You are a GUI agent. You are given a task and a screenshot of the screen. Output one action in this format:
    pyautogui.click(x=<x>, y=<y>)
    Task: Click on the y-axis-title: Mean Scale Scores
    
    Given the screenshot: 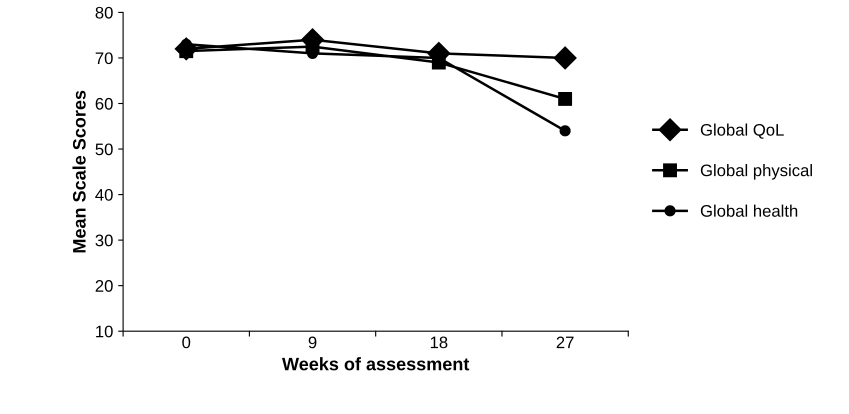 What is the action you would take?
    pyautogui.click(x=79, y=171)
    